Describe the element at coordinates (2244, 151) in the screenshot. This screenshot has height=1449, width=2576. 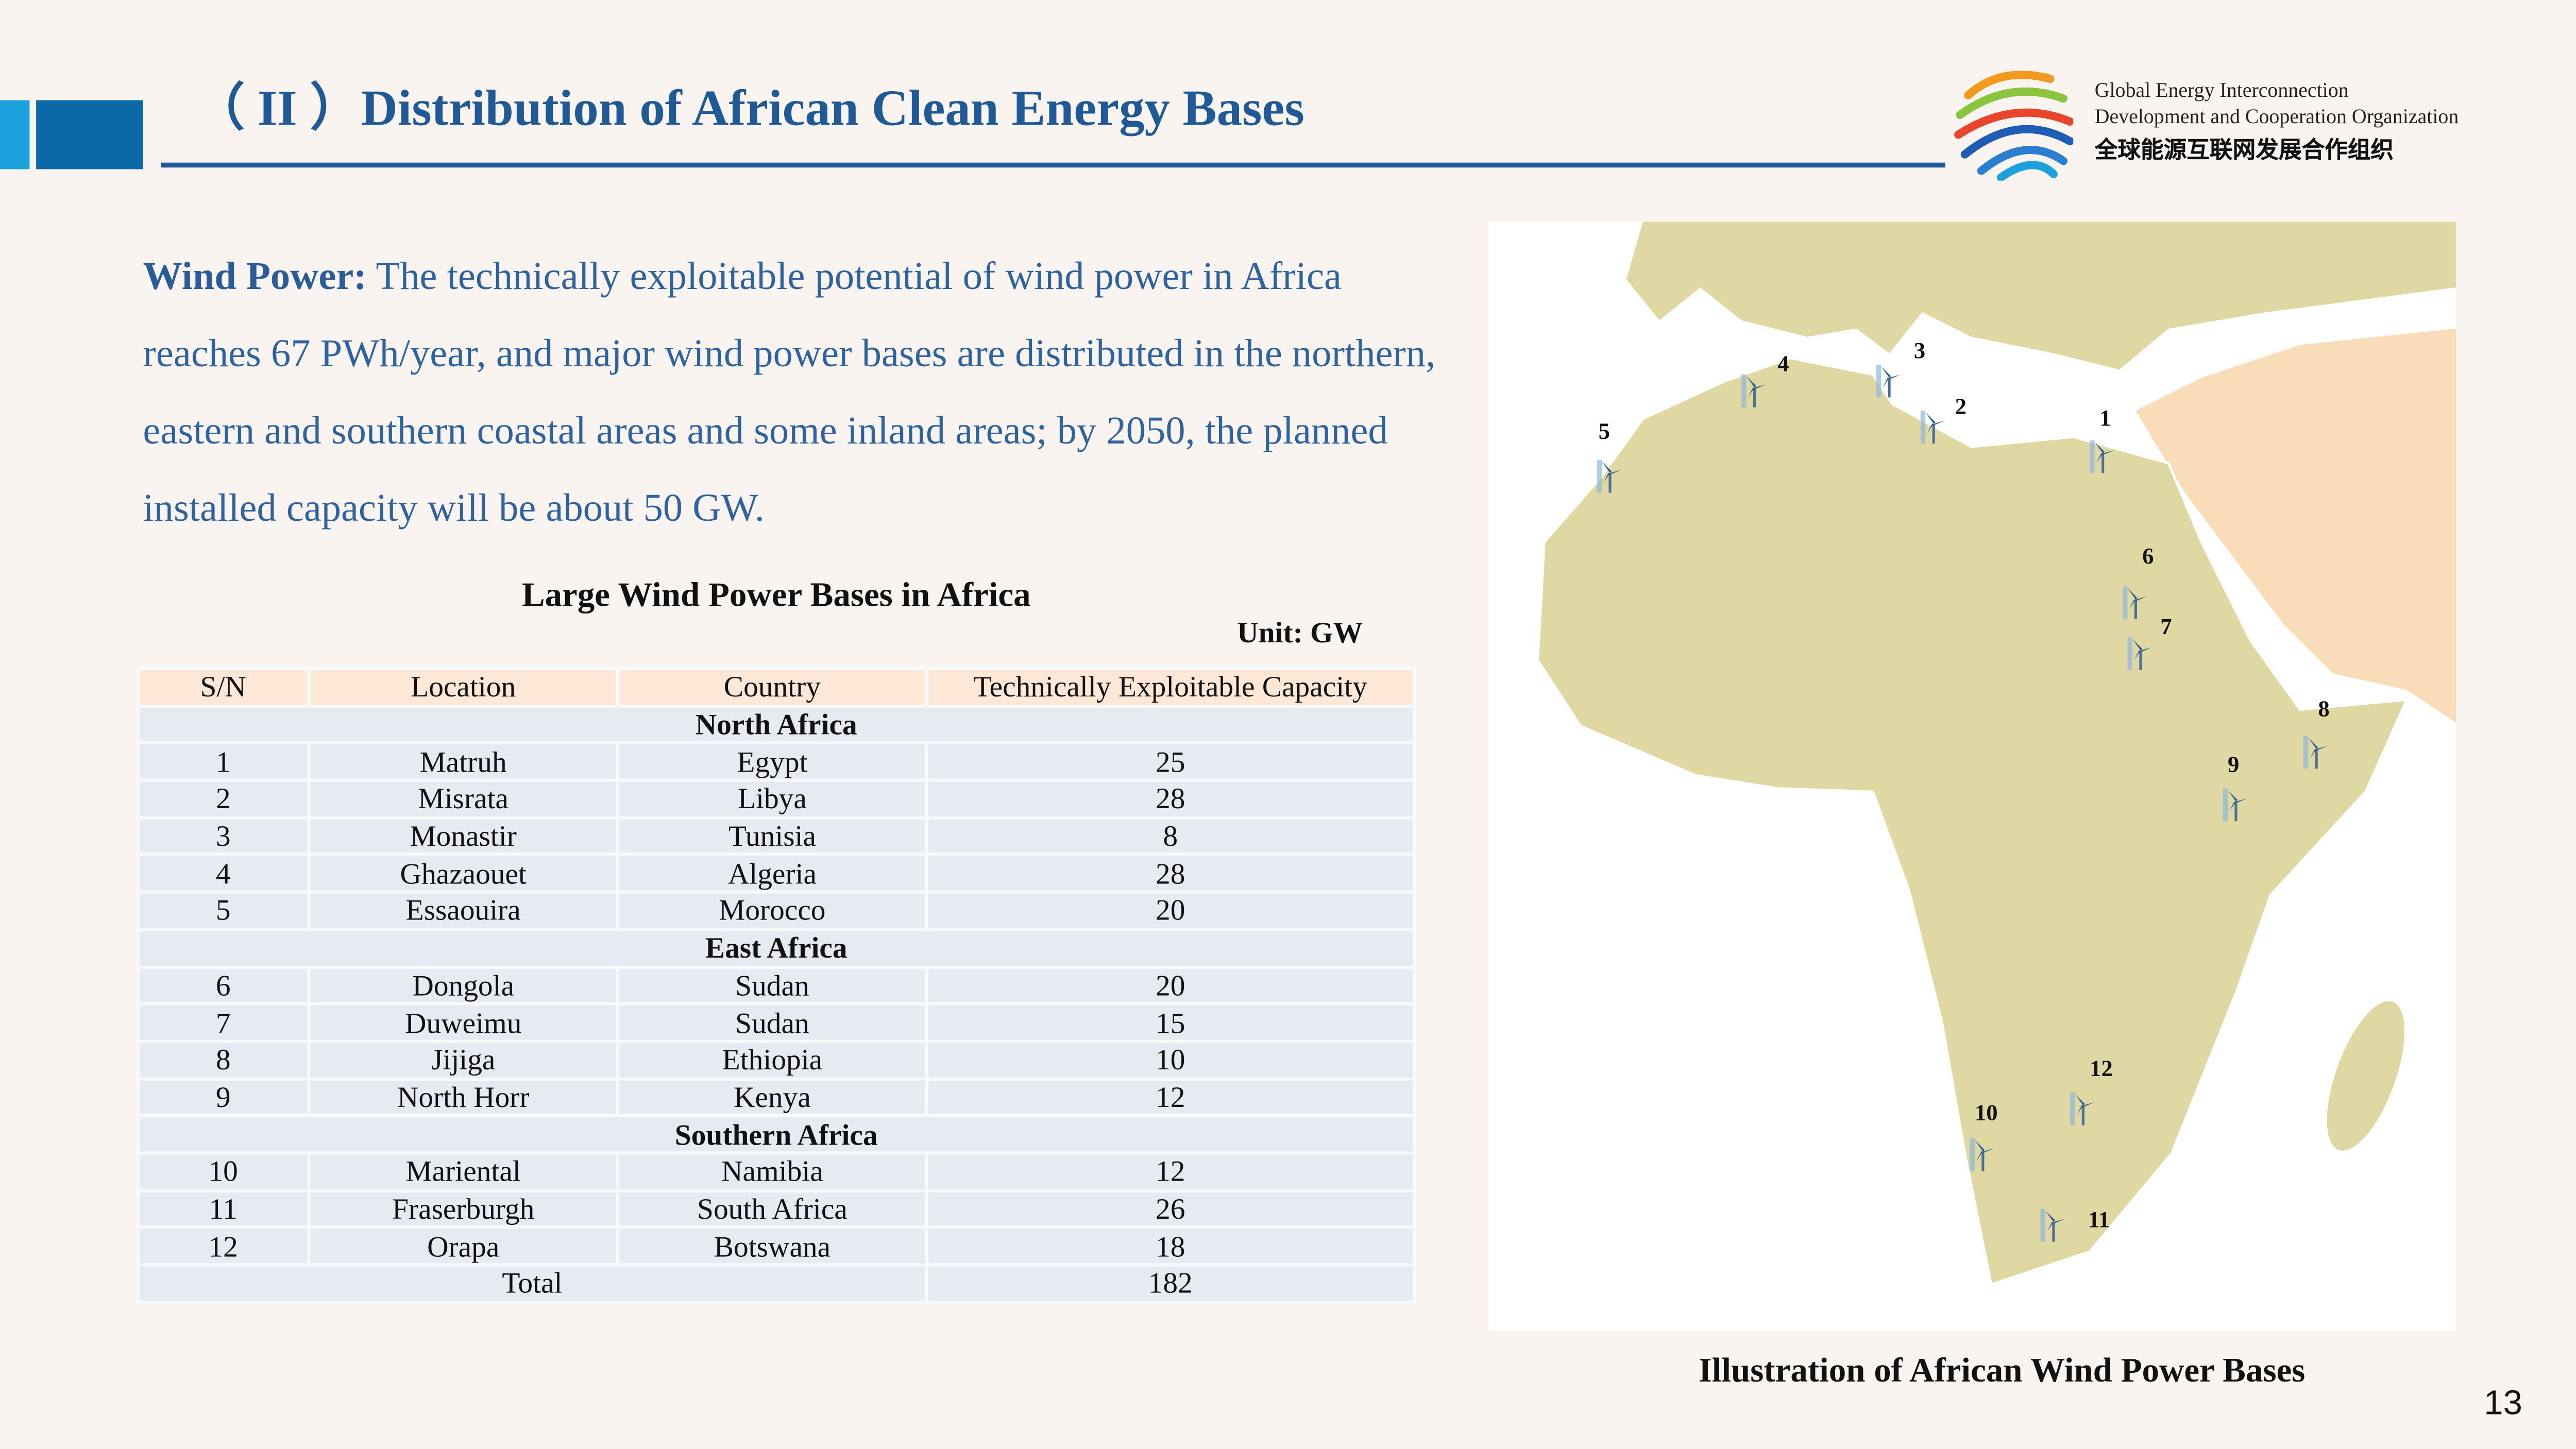
I see `org-name-cn: 全球能源互联网发展合作组织` at that location.